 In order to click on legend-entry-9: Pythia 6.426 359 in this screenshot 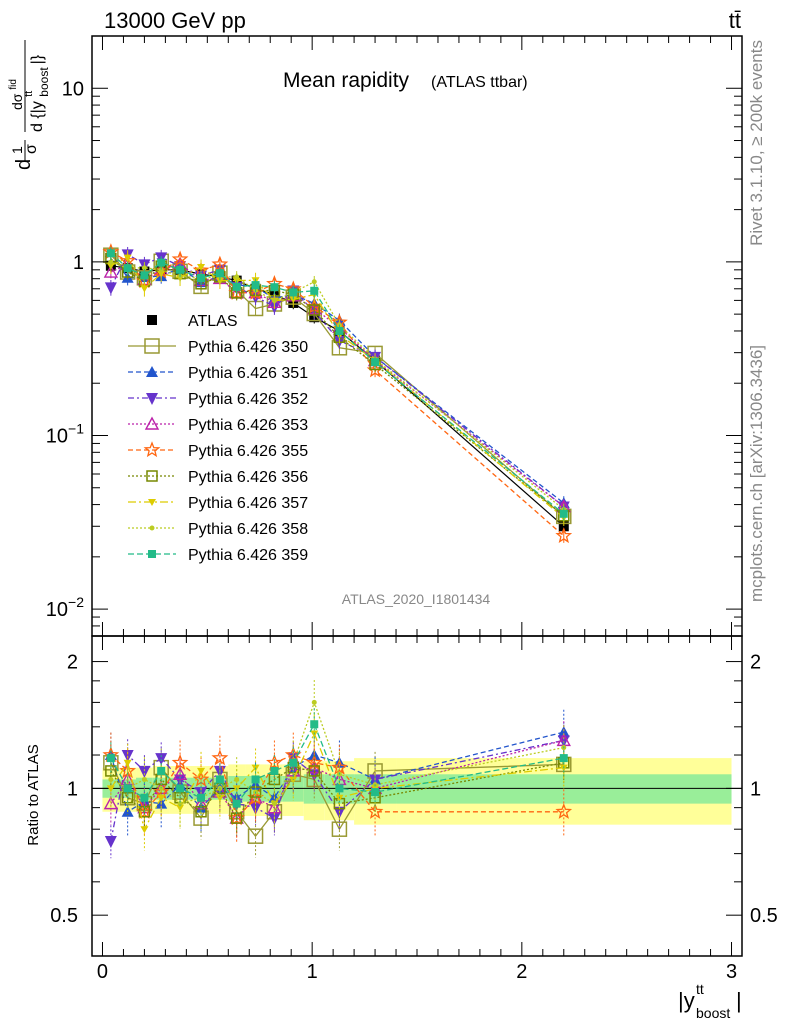, I will do `click(218, 555)`.